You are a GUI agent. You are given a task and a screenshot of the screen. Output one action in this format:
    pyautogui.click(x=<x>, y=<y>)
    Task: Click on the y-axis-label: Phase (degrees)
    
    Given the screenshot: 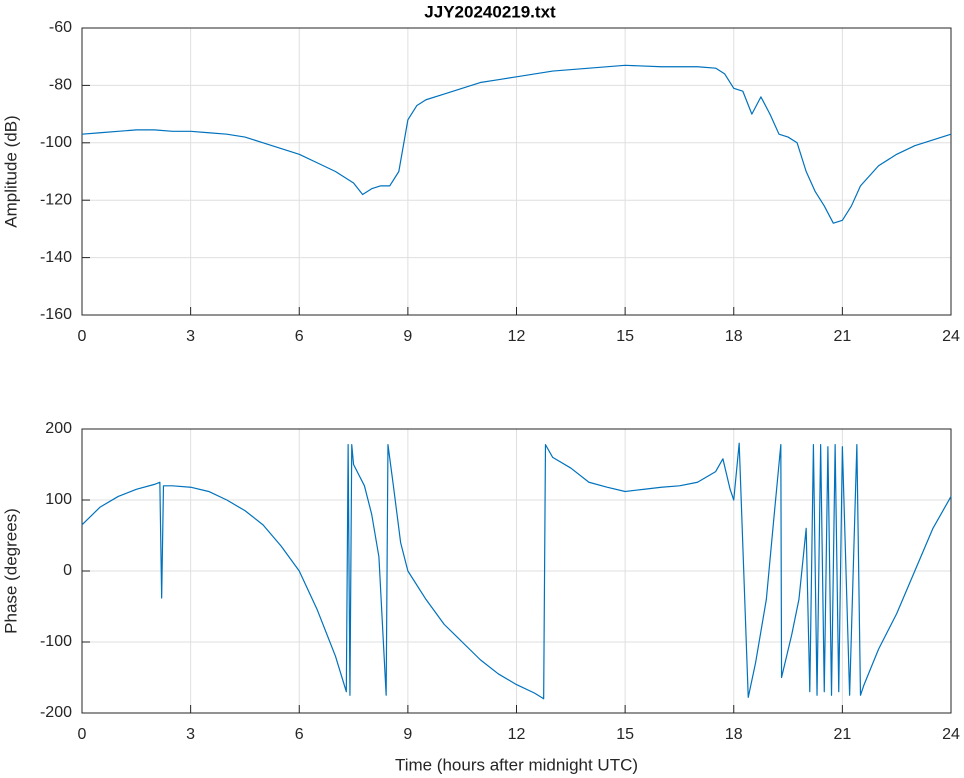 What is the action you would take?
    pyautogui.click(x=10, y=571)
    